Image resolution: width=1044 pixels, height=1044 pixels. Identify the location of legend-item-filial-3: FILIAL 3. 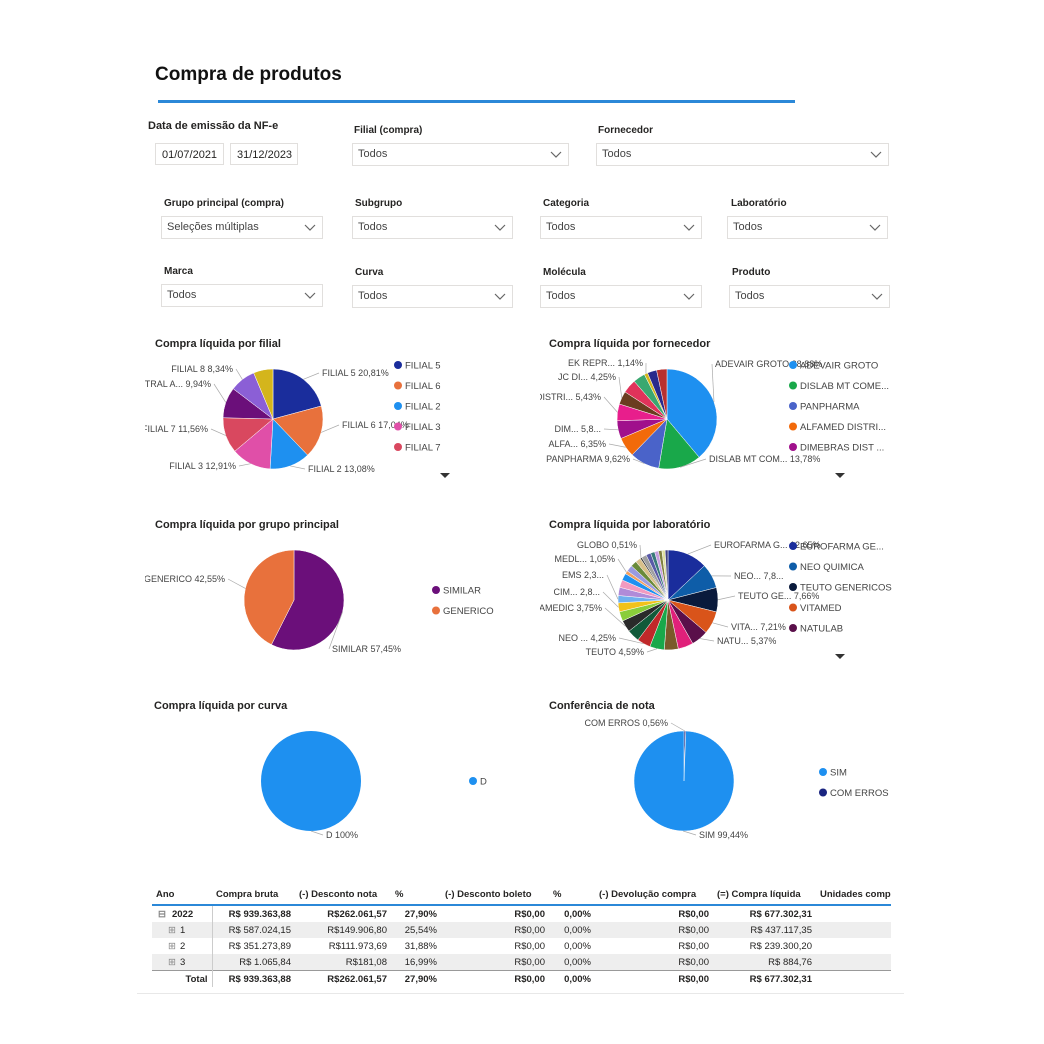
(423, 427).